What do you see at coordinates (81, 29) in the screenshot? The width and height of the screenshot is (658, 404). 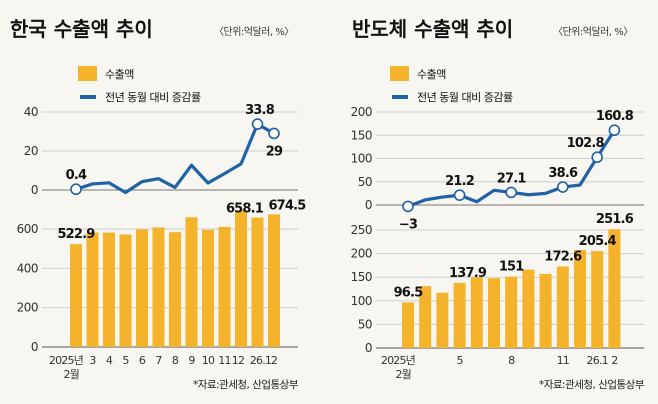 I see `chart-title: 한국 수출액 추이` at bounding box center [81, 29].